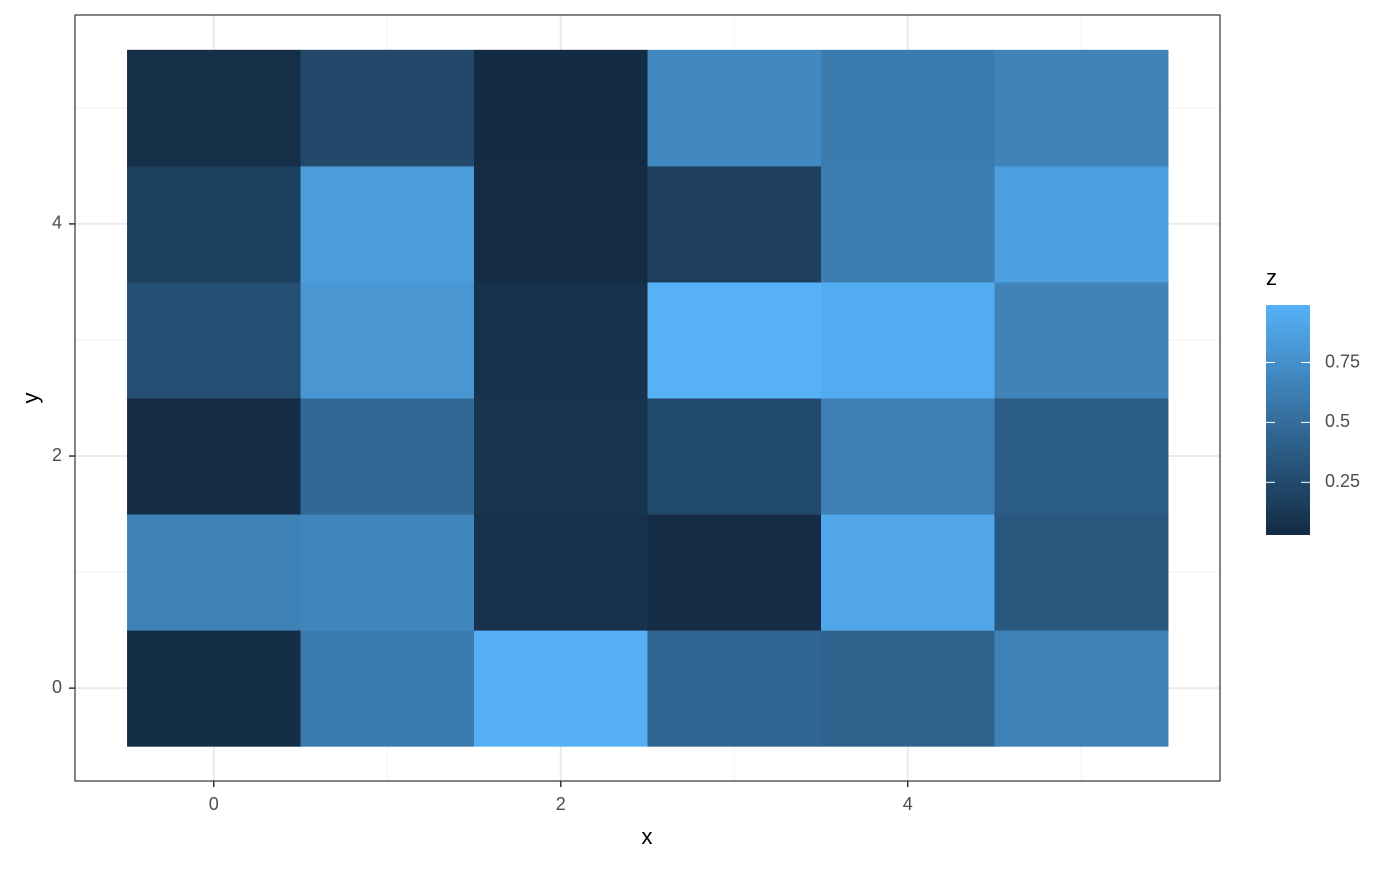 The image size is (1400, 871). Describe the element at coordinates (908, 804) in the screenshot. I see `x-tick-label: 4` at that location.